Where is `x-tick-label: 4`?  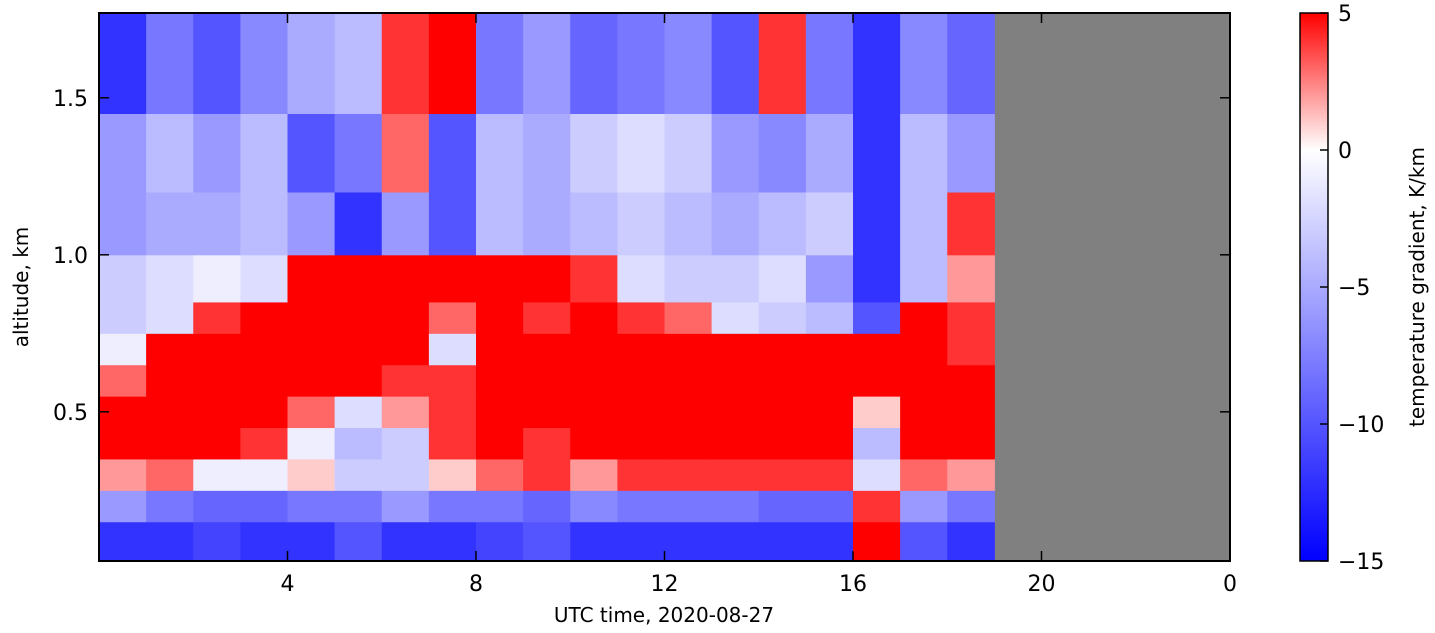 x-tick-label: 4 is located at coordinates (288, 584).